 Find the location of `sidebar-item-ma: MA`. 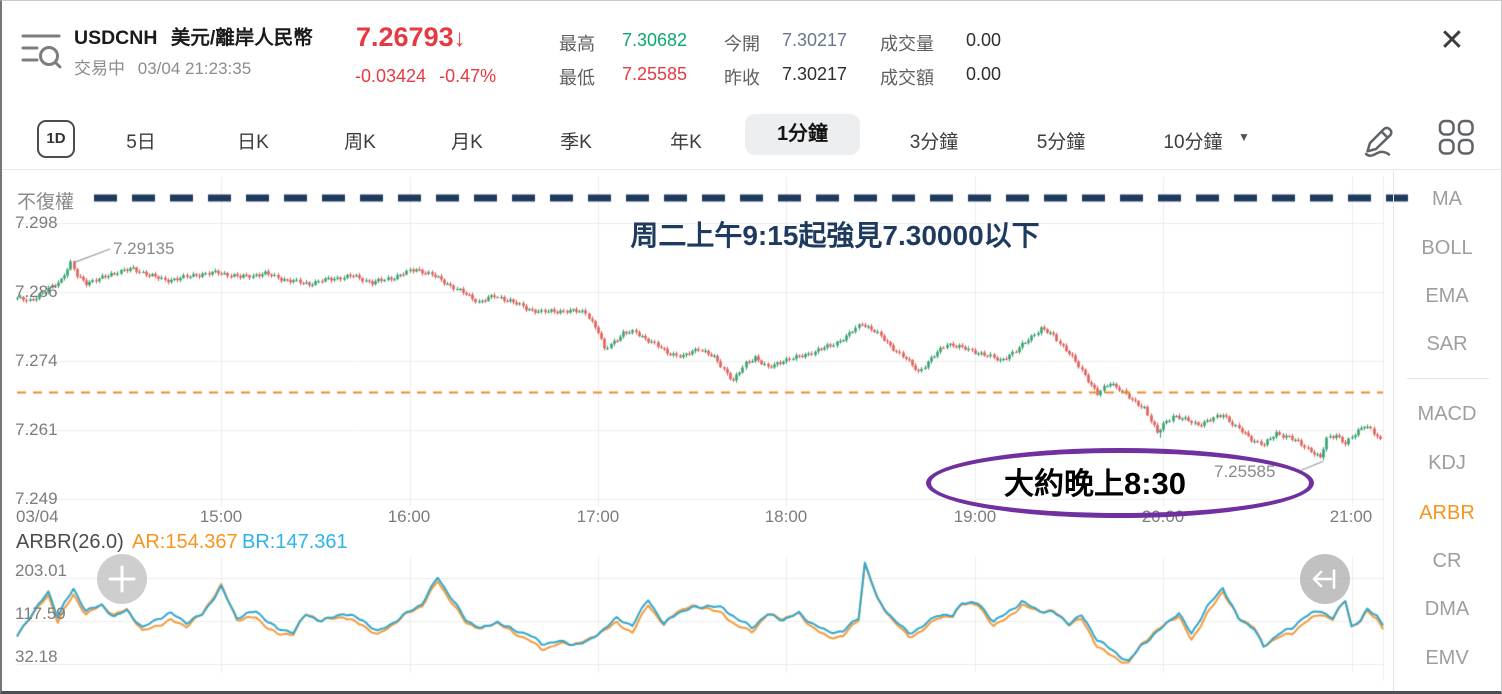

sidebar-item-ma: MA is located at coordinates (1447, 199).